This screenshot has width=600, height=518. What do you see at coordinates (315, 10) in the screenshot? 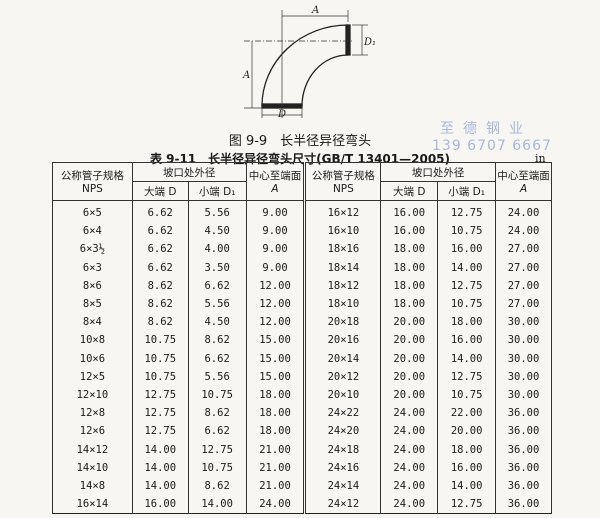
I see `dim-a-top-label: A` at bounding box center [315, 10].